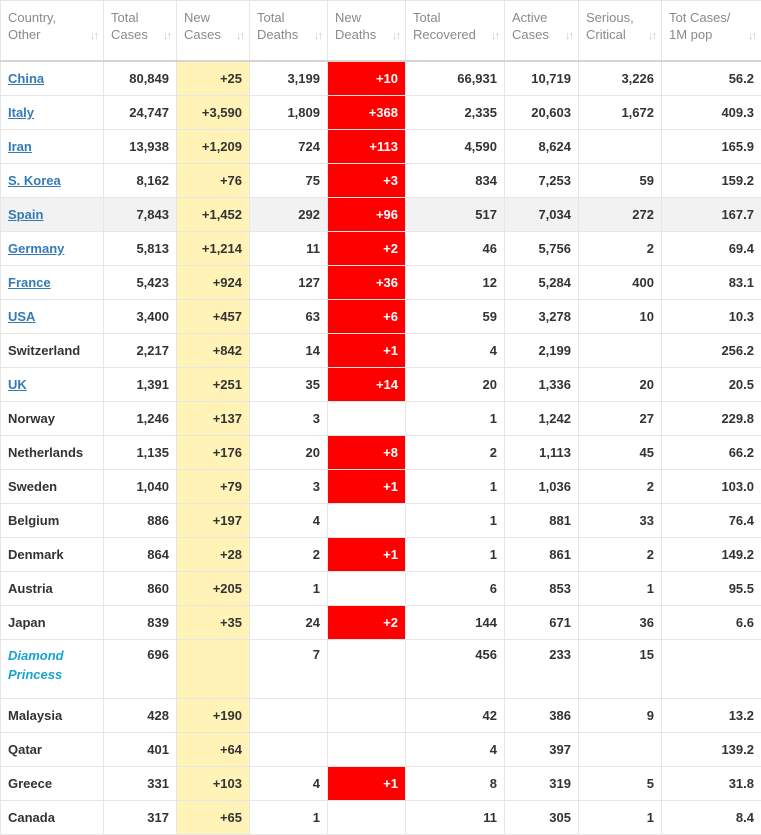 Image resolution: width=761 pixels, height=835 pixels. What do you see at coordinates (289, 555) in the screenshot?
I see `cell-total-deaths: 2` at bounding box center [289, 555].